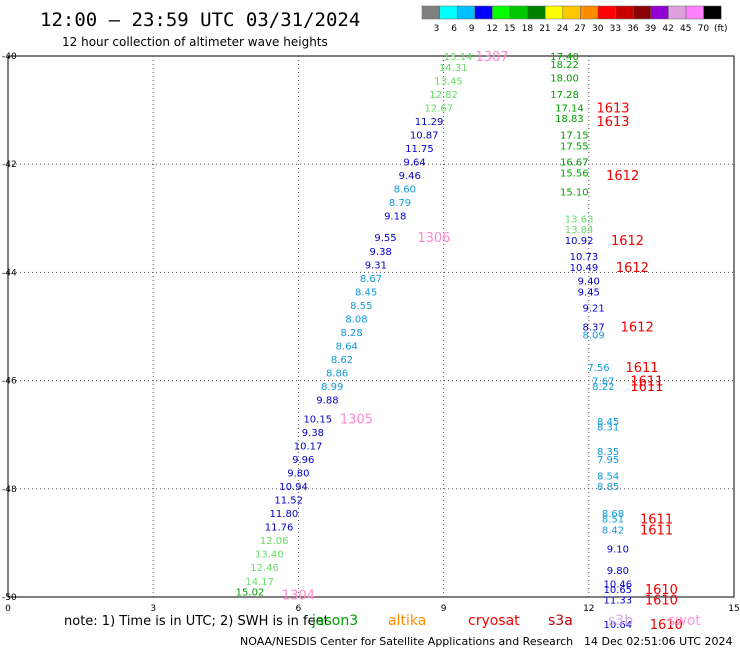 The height and width of the screenshot is (650, 740). I want to click on data-point: 13.40, so click(269, 555).